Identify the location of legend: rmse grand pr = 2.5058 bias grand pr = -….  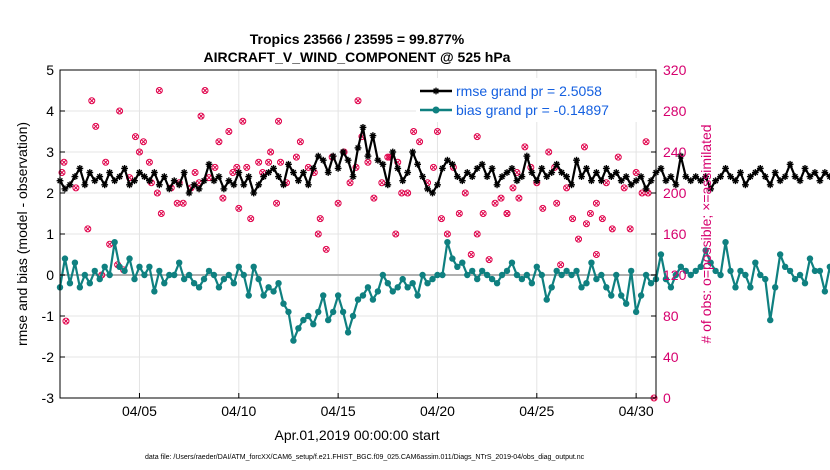
(534, 100).